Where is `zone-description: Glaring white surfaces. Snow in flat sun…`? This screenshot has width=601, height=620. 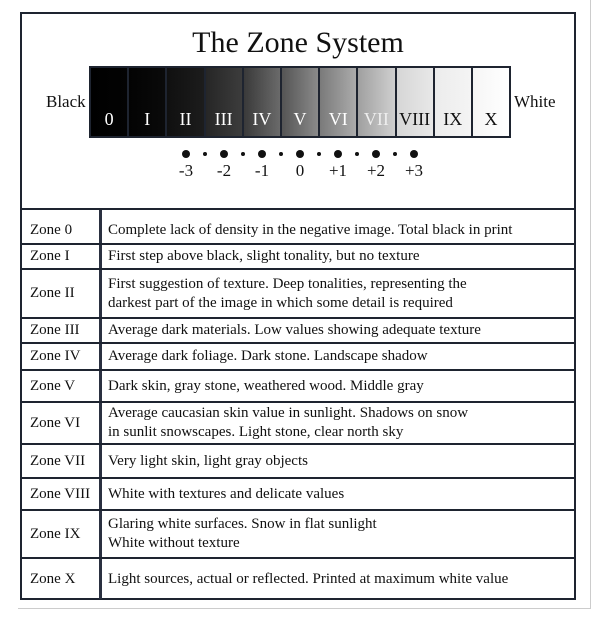
zone-description: Glaring white surfaces. Snow in flat sun… is located at coordinates (242, 533).